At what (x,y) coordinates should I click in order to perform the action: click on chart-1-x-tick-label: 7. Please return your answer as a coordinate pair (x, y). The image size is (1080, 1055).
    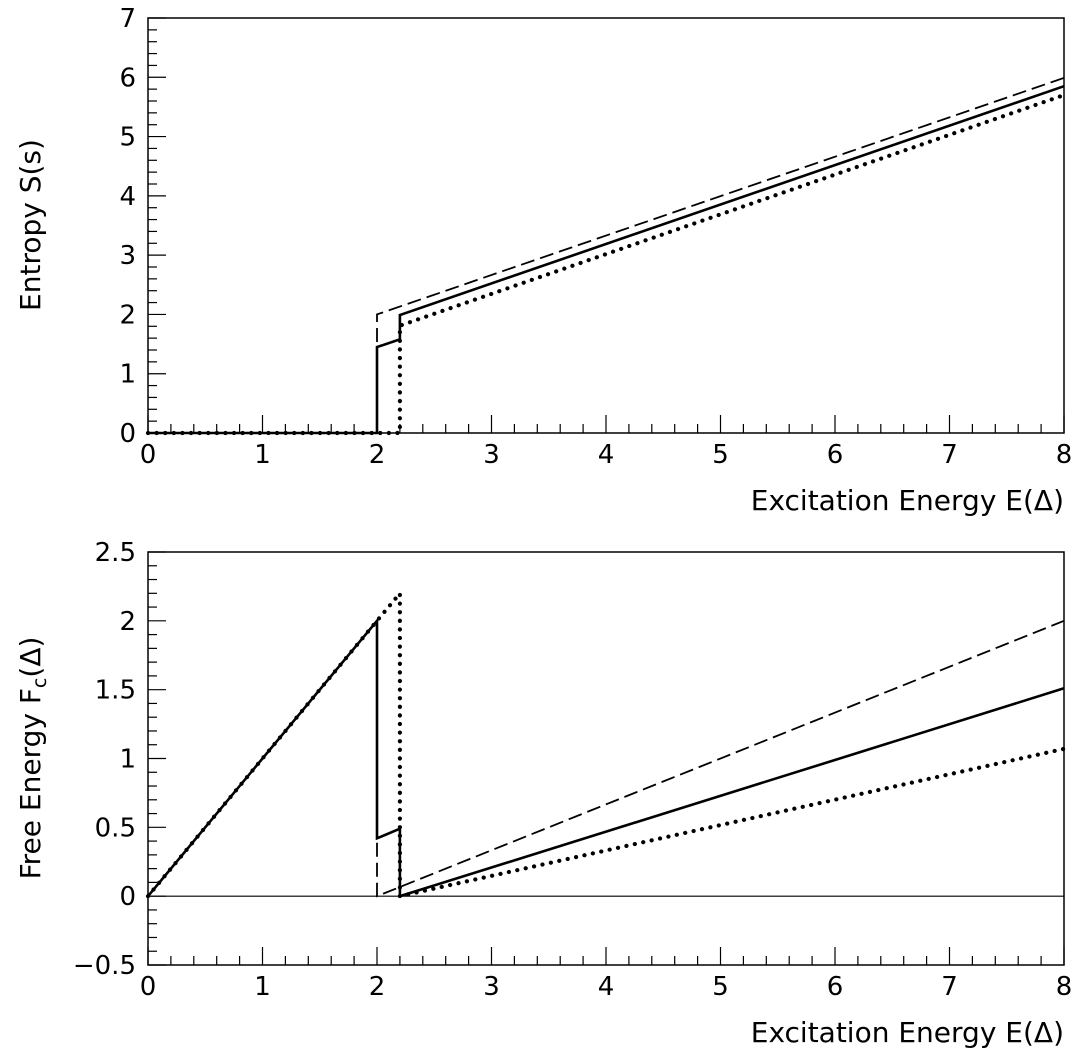
    Looking at the image, I should click on (949, 455).